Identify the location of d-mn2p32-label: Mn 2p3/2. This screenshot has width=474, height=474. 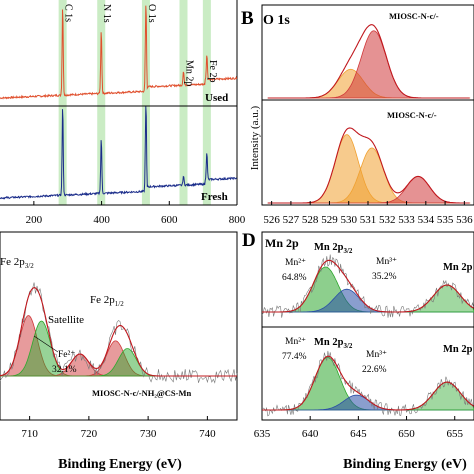
(333, 248).